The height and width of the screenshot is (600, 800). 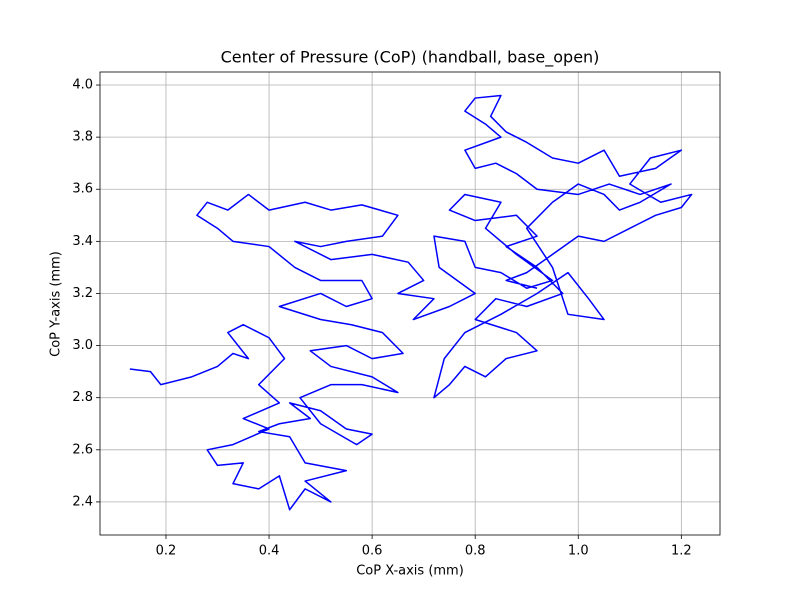 What do you see at coordinates (82, 449) in the screenshot?
I see `y-tick-label: 2.6` at bounding box center [82, 449].